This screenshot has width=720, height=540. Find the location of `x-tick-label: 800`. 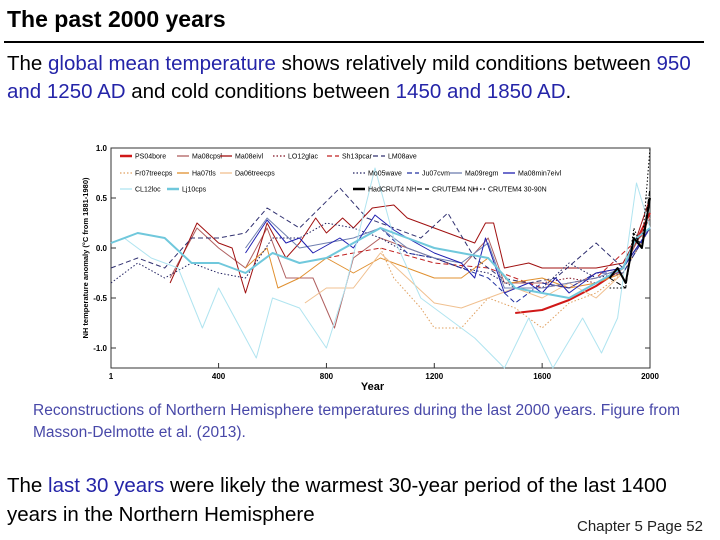

x-tick-label: 800 is located at coordinates (327, 376).